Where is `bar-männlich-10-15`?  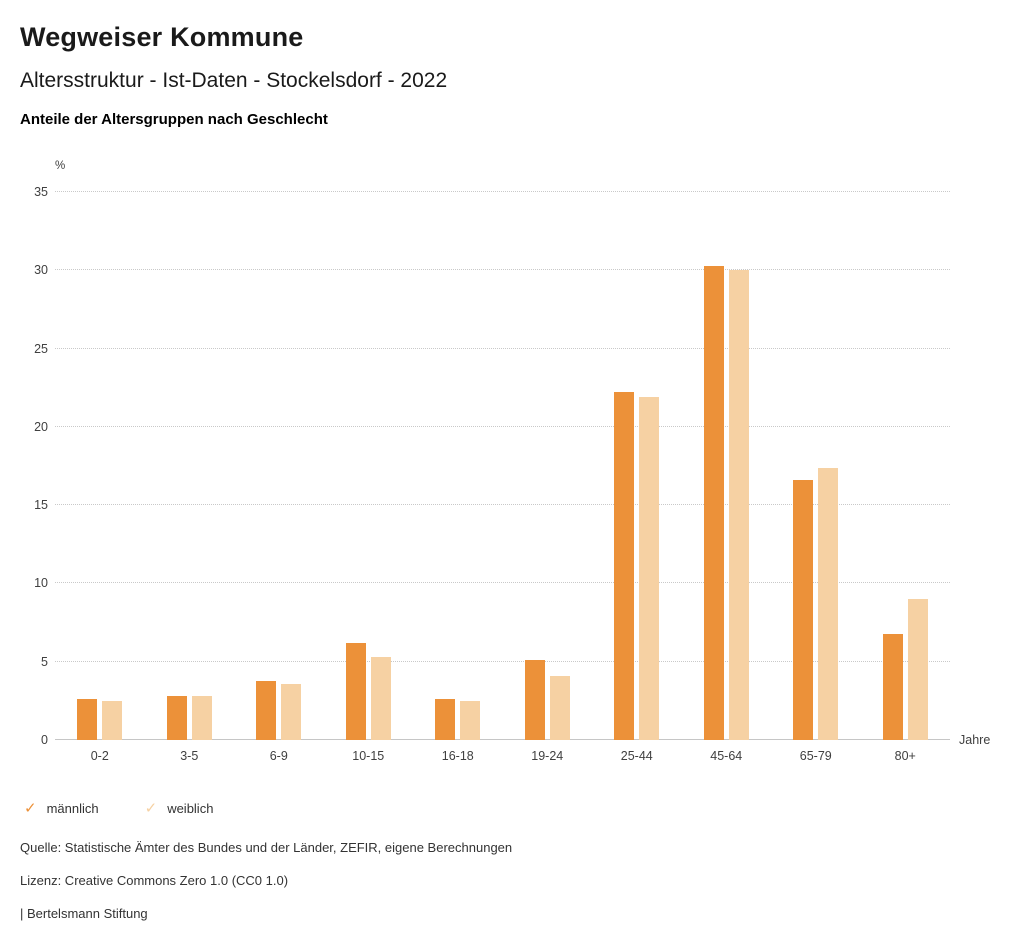
bar-männlich-10-15 is located at coordinates (355, 691).